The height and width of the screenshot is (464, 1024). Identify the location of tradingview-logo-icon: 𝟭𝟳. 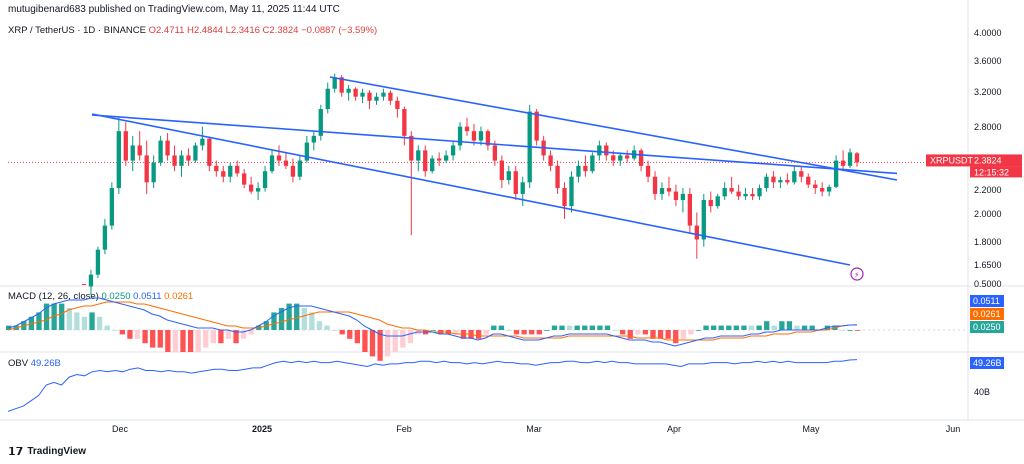
(16, 452).